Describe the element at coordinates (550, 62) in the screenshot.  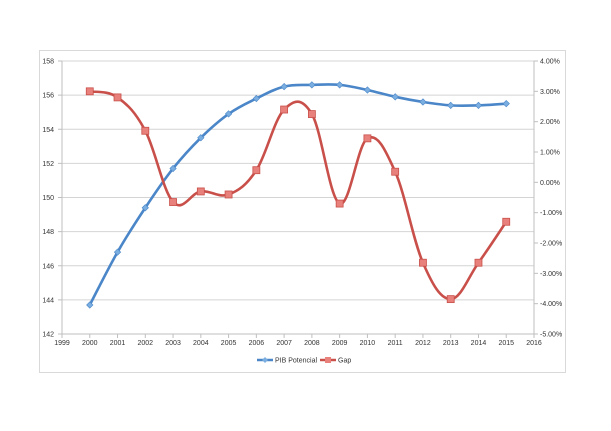
I see `y-right-tick-label: 4.00%` at that location.